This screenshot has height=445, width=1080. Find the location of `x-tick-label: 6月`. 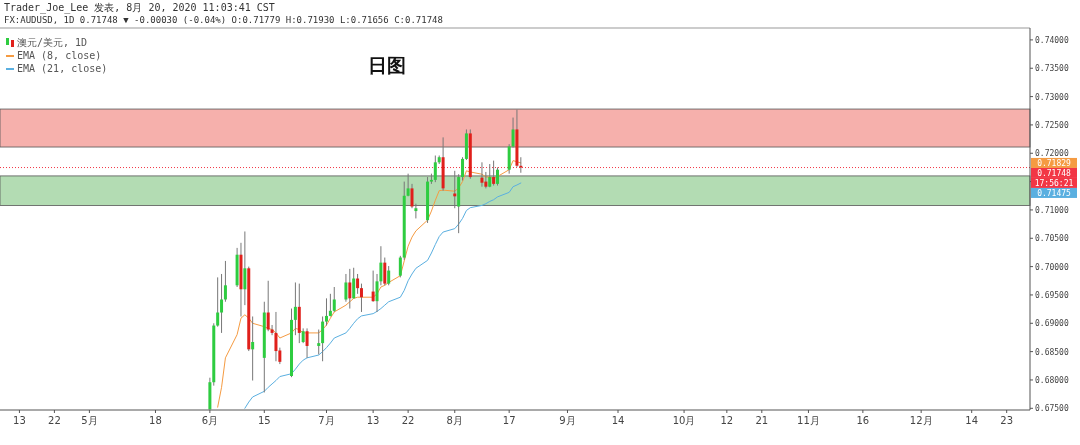

x-tick-label: 6月 is located at coordinates (210, 420).